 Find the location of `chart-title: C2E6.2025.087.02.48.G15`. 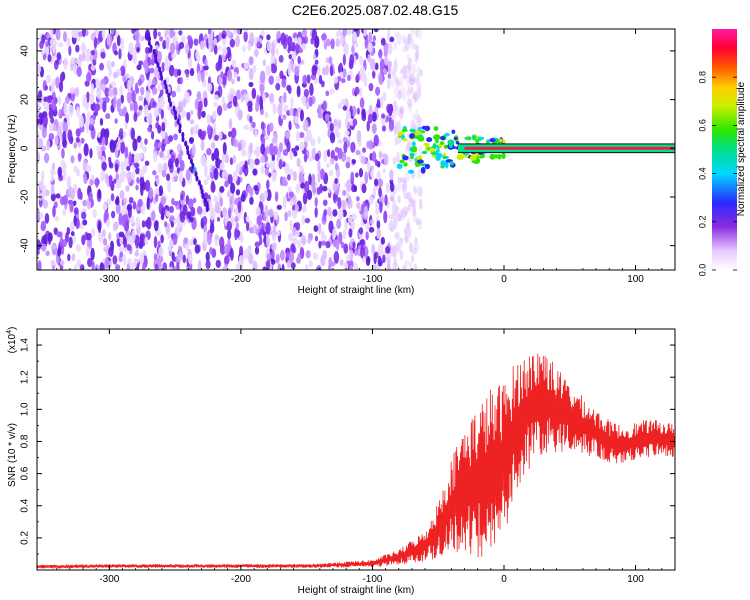

chart-title: C2E6.2025.087.02.48.G15 is located at coordinates (375, 10).